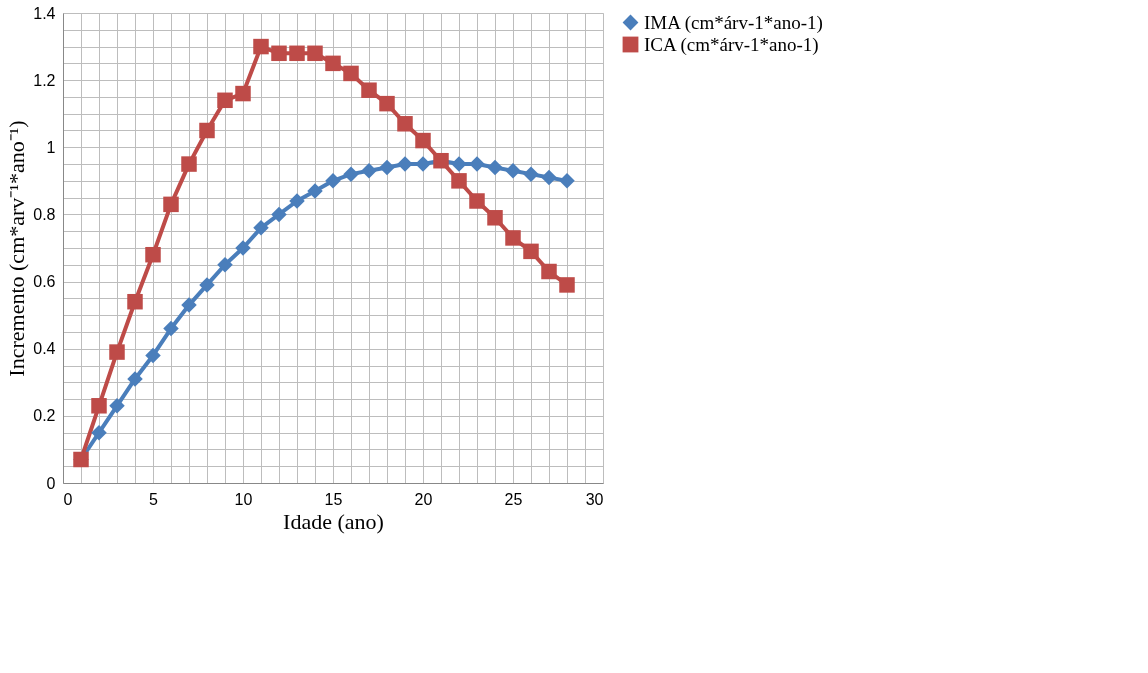  Describe the element at coordinates (333, 521) in the screenshot. I see `x-axis-title: Idade (ano)` at that location.